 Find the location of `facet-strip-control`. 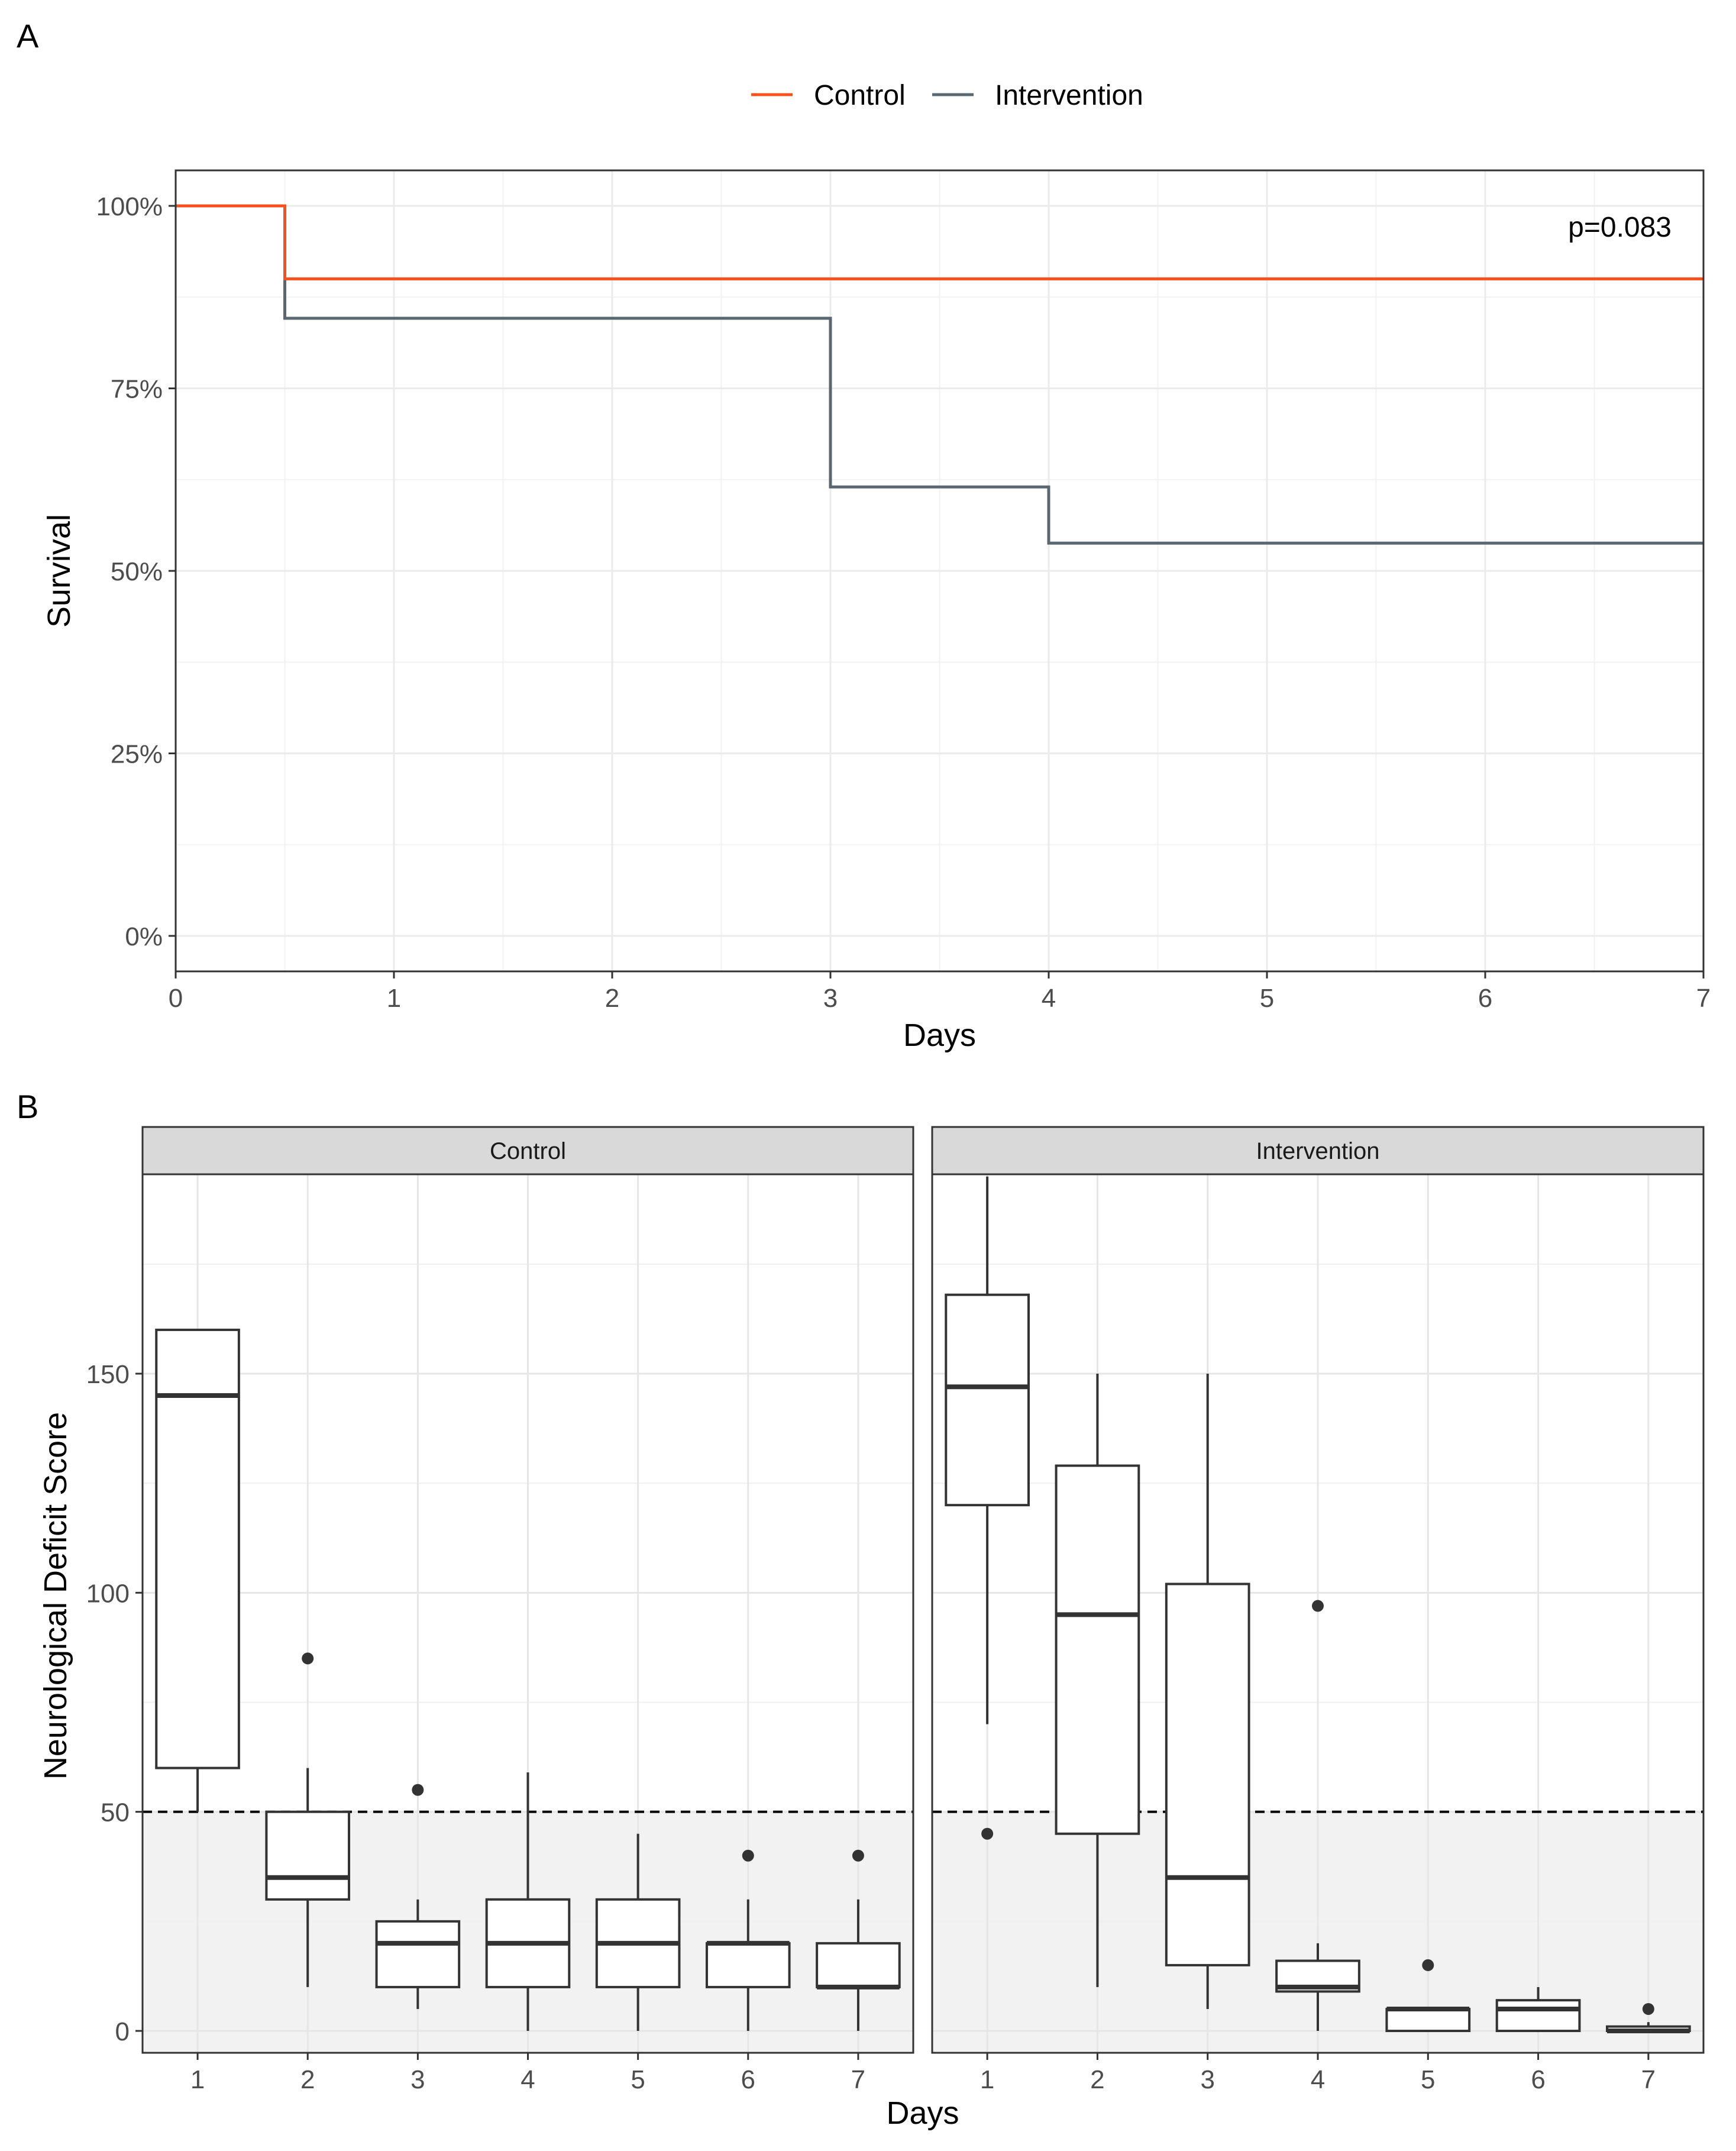

facet-strip-control is located at coordinates (527, 1150).